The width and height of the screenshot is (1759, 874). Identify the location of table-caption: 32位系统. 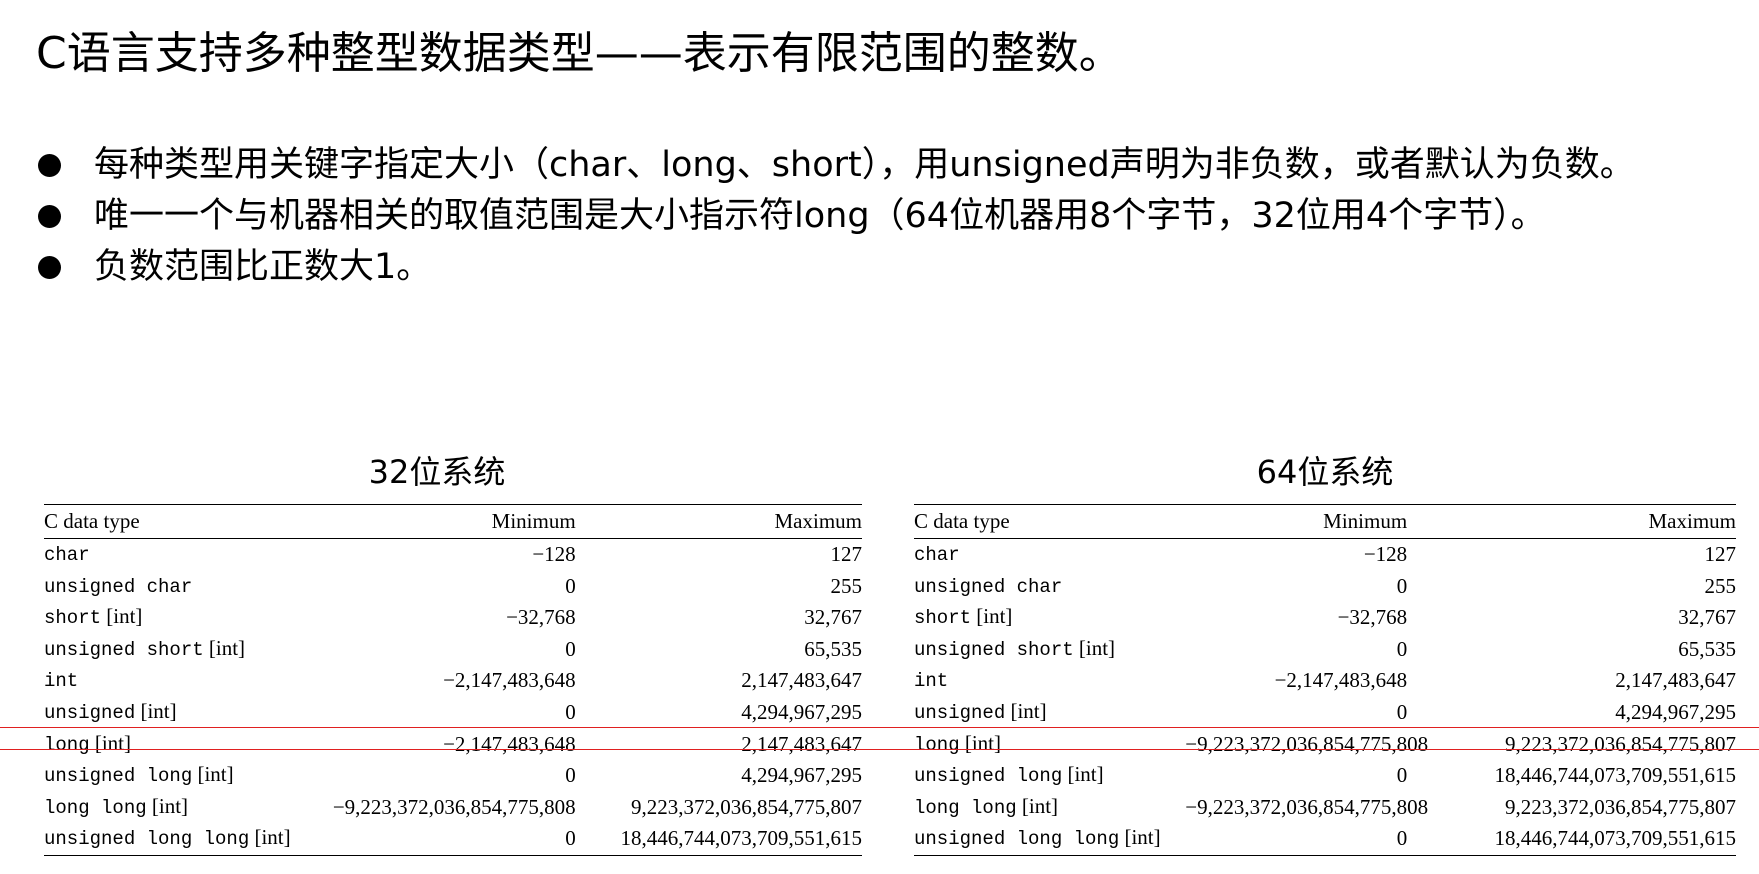
(437, 472).